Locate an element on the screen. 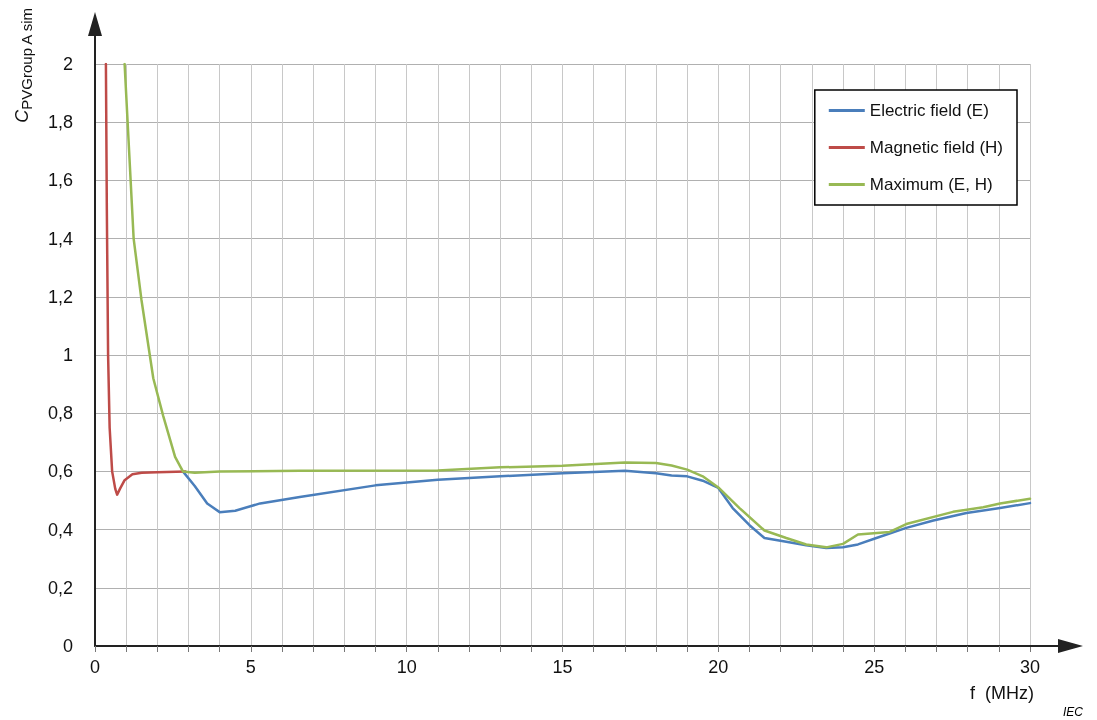 This screenshot has width=1097, height=720. x-tick-label: 5 is located at coordinates (250, 667).